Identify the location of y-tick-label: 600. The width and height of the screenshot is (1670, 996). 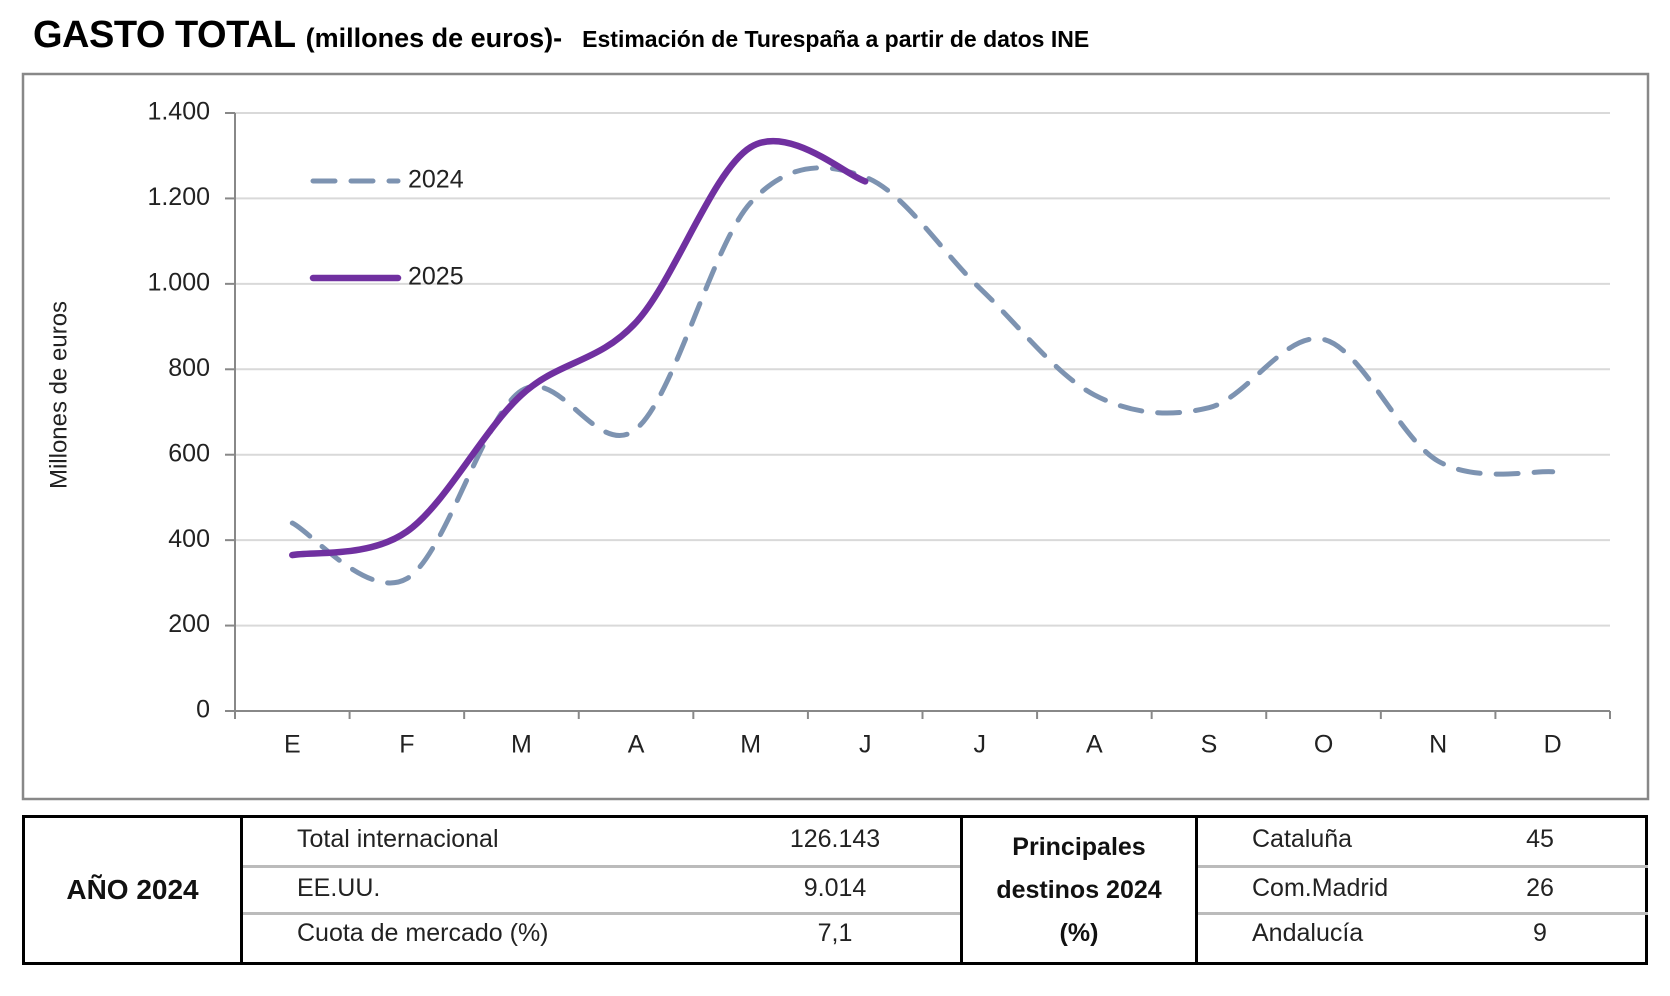
(189, 453).